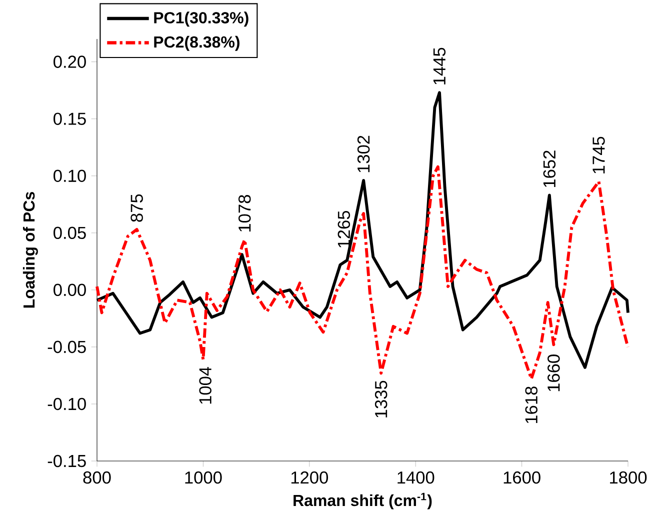 The width and height of the screenshot is (647, 526). I want to click on annotation: 1004, so click(205, 385).